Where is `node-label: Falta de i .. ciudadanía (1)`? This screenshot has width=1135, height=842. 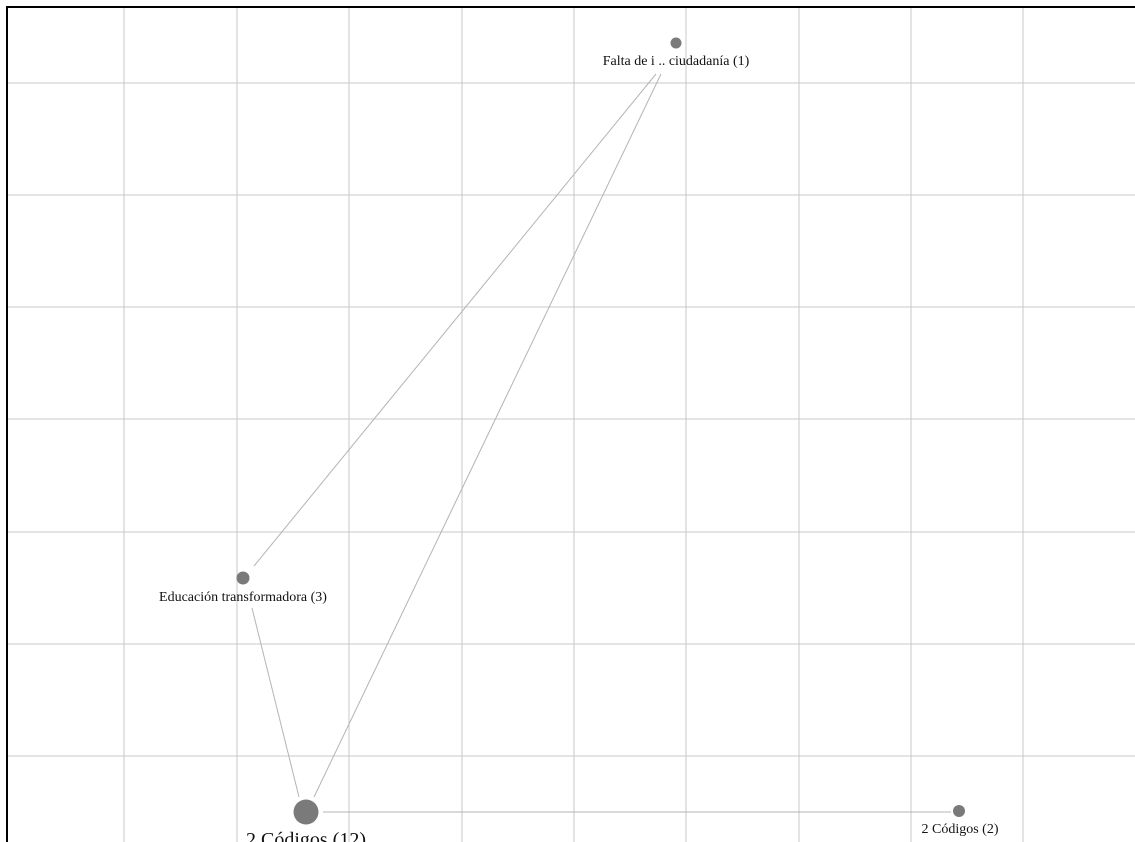
node-label: Falta de i .. ciudadanía (1) is located at coordinates (676, 61).